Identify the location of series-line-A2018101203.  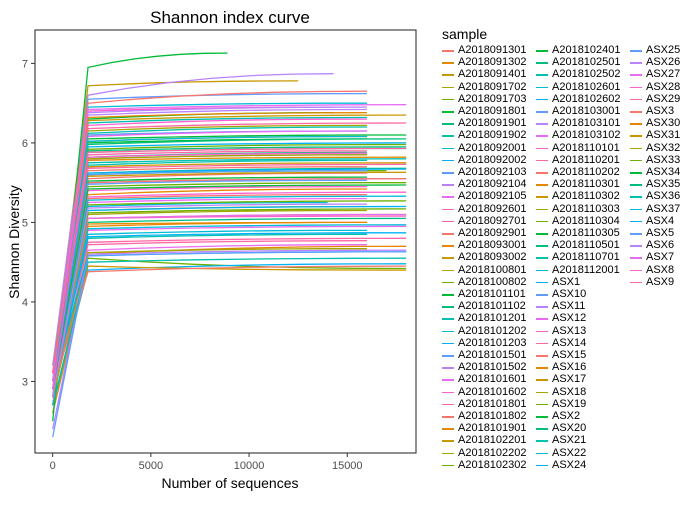
(229, 334).